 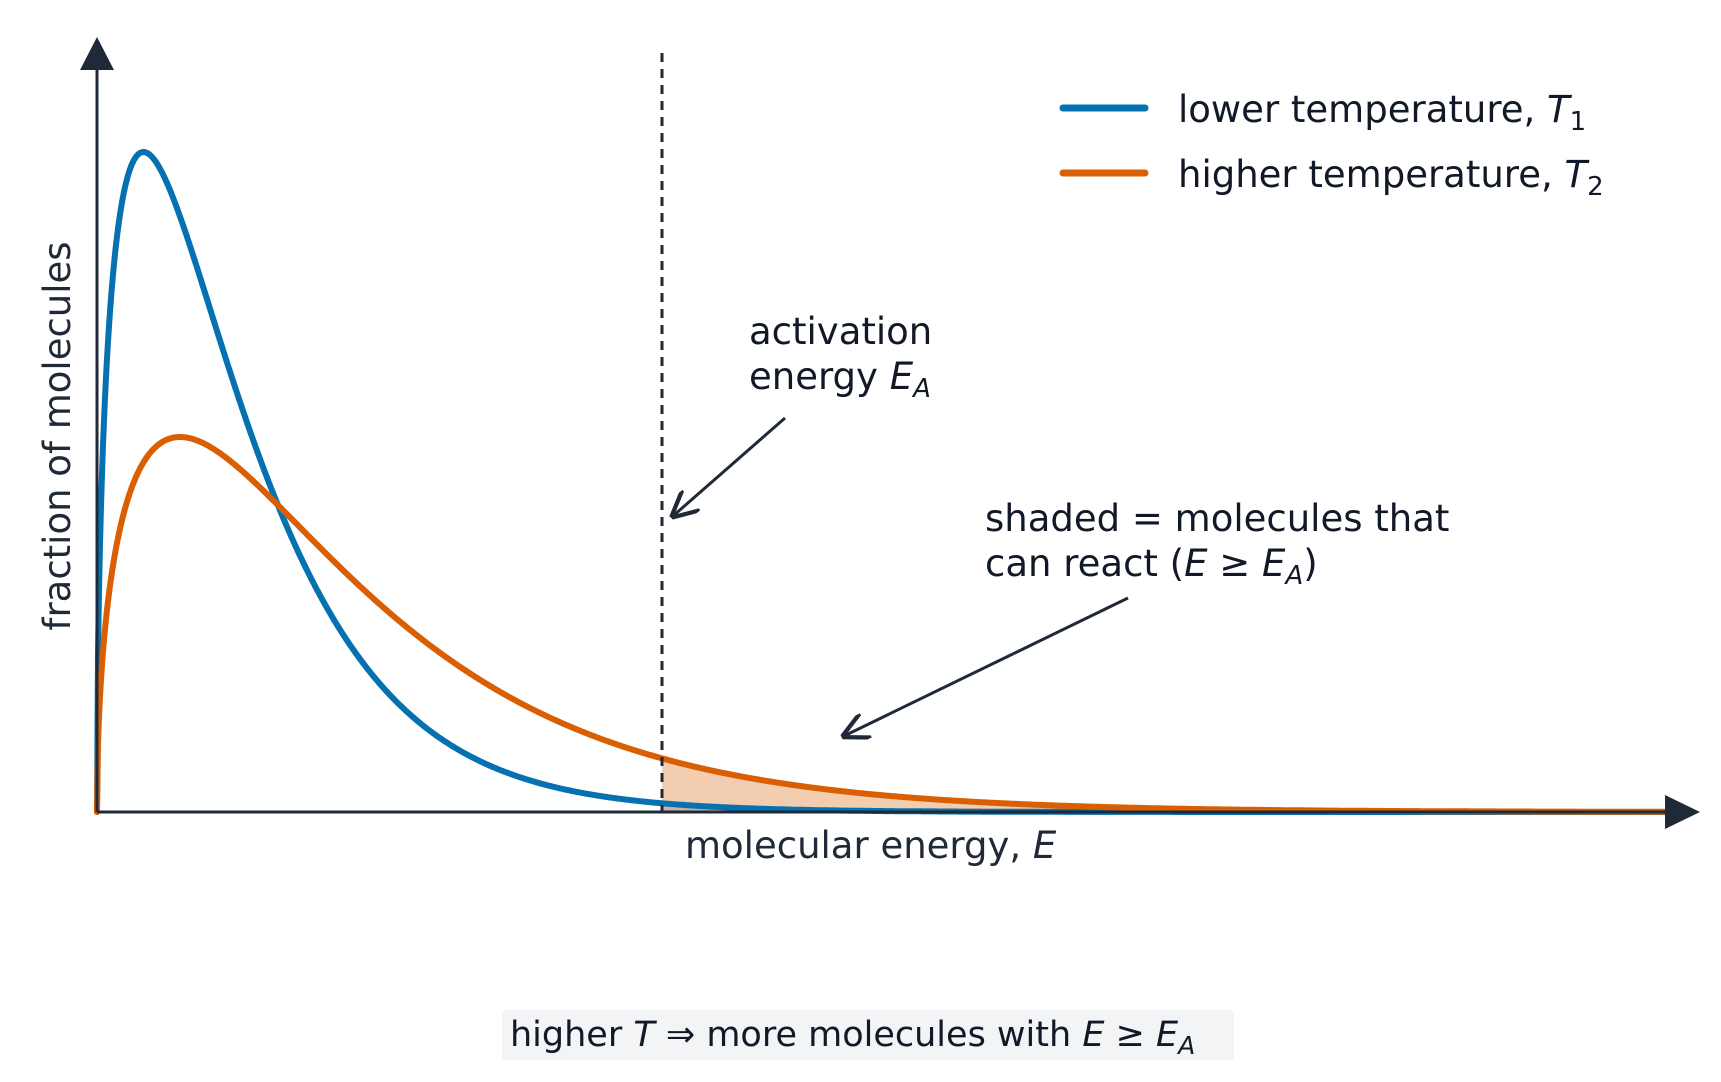 I want to click on x-axis-arrow-icon, so click(x=1682, y=812).